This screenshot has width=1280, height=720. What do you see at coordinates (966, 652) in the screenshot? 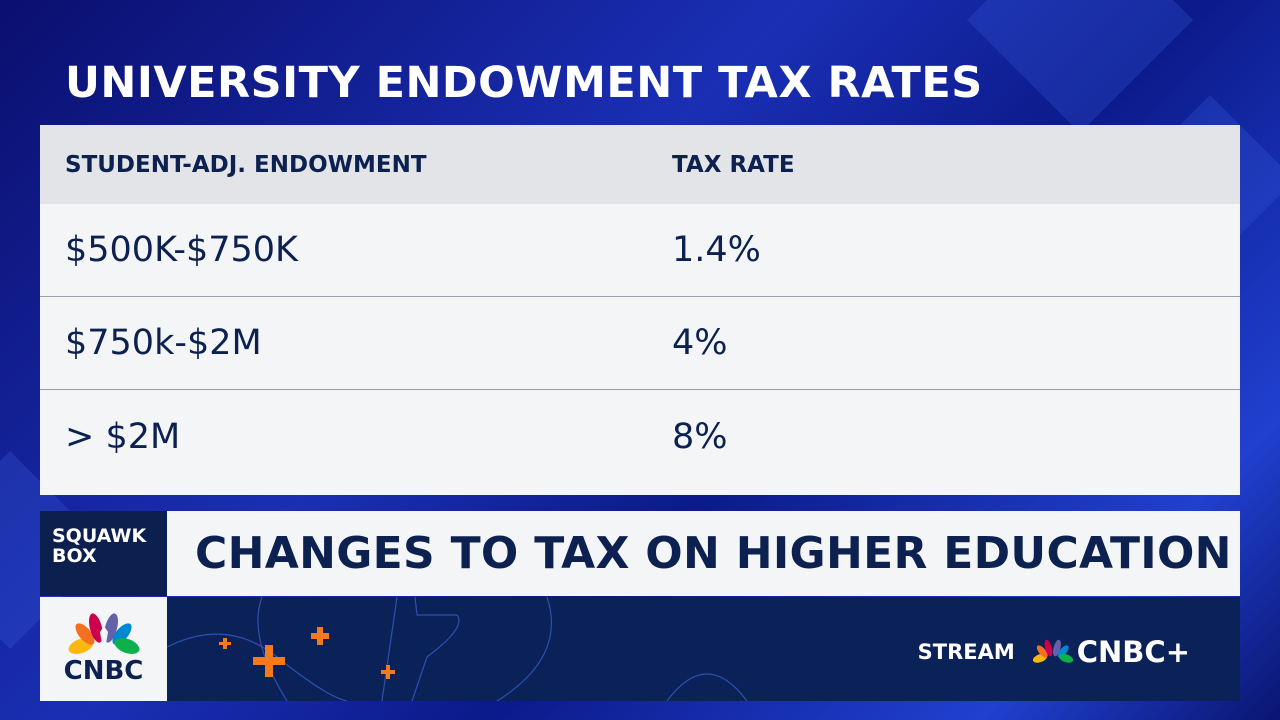
I see `stream-label: STREAM` at bounding box center [966, 652].